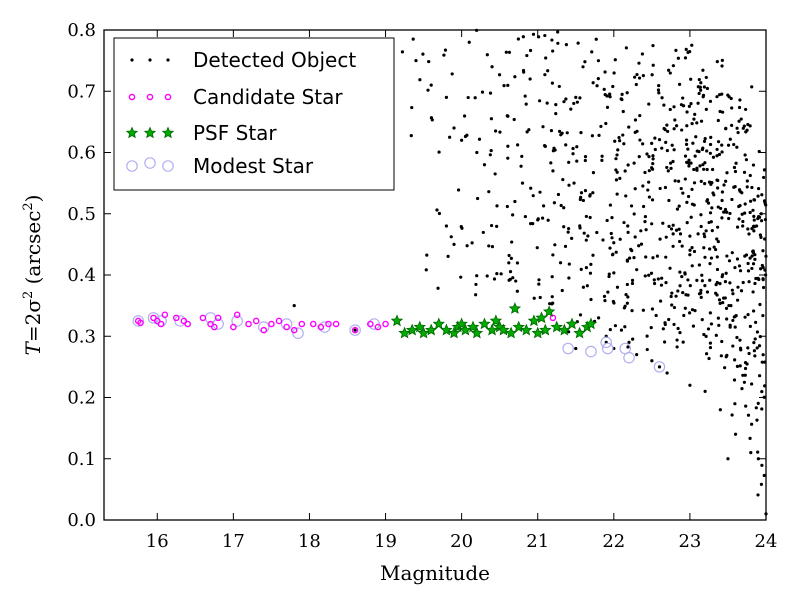  I want to click on x-tick-label: 16, so click(157, 541).